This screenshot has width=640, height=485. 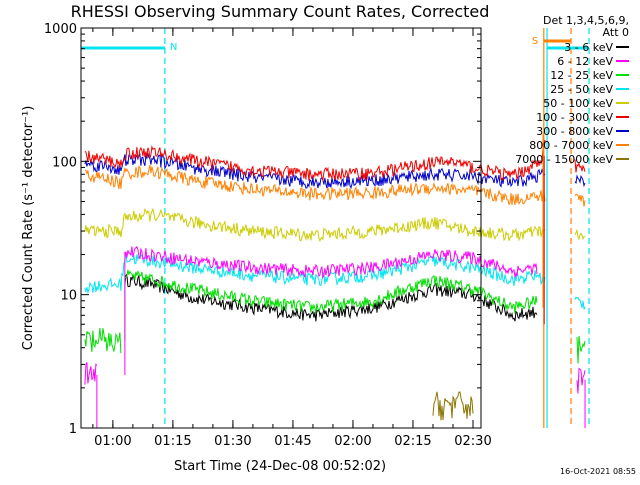 I want to click on legend-entry-label: 800 - 7000 keV, so click(x=571, y=145).